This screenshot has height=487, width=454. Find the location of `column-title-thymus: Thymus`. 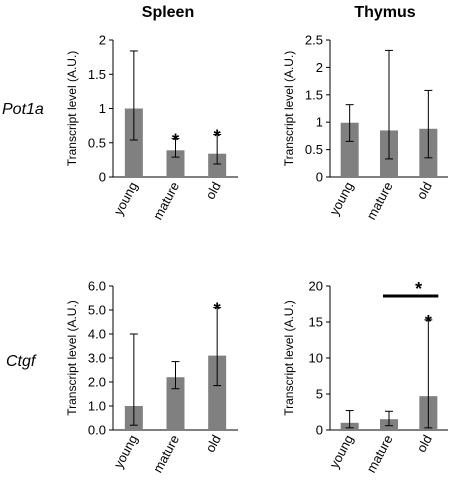

column-title-thymus: Thymus is located at coordinates (384, 12).